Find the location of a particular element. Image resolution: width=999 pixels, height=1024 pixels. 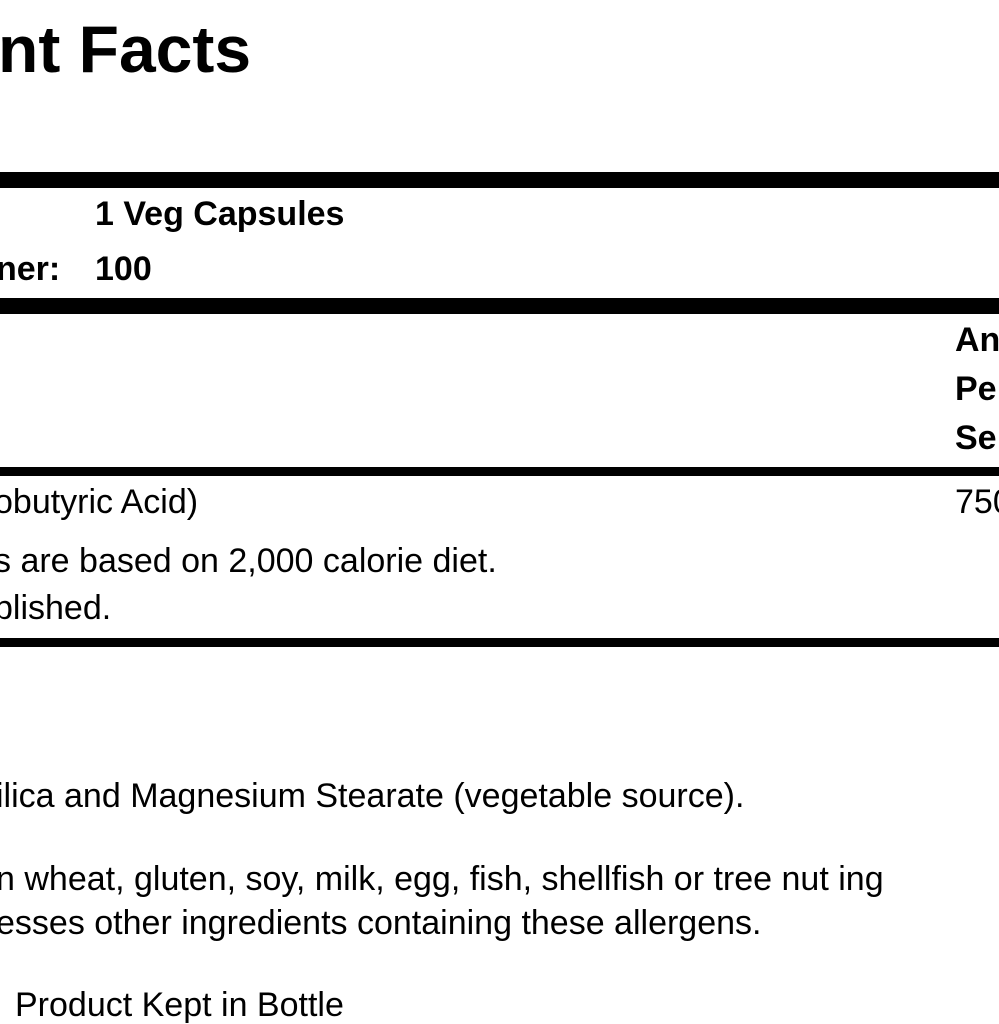

divider-bottom is located at coordinates (499, 642).